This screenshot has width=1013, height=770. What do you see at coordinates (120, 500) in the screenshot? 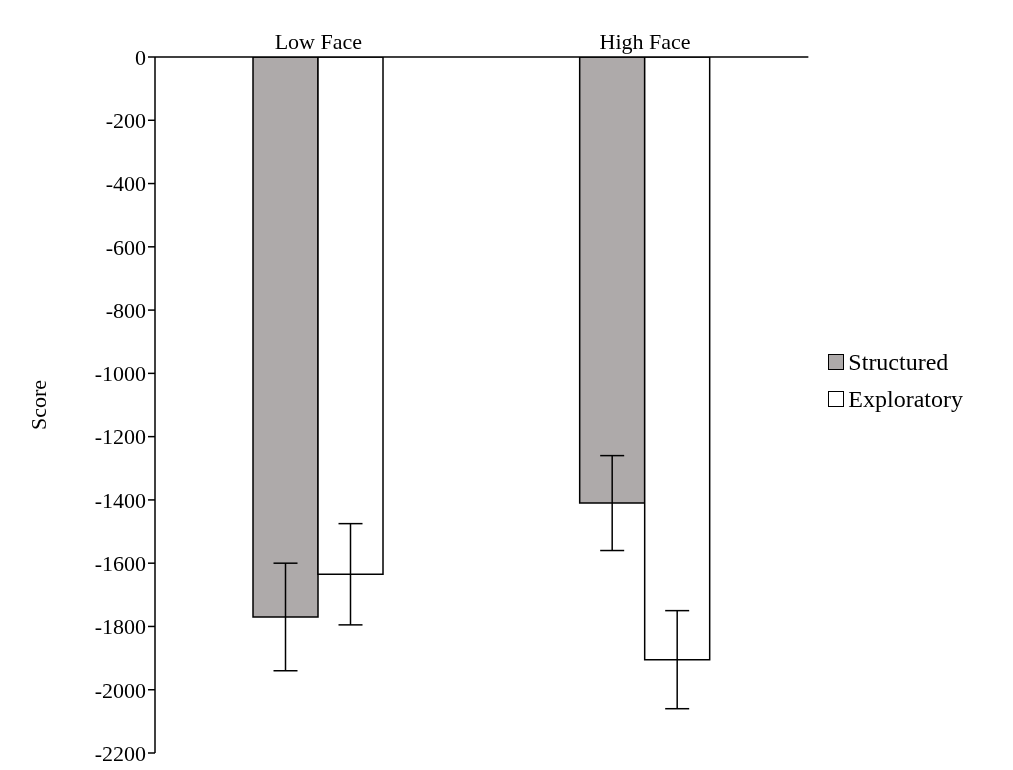
I see `y-tick-label: -1400` at bounding box center [120, 500].